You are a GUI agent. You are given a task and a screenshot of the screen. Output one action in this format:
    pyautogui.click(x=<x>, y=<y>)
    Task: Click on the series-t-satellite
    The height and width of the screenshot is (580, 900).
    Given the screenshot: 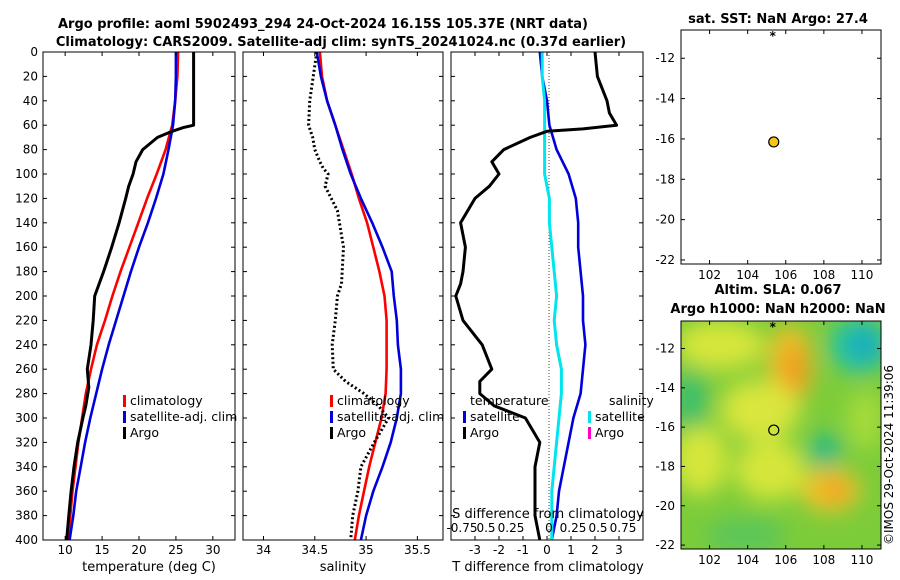 What is the action you would take?
    pyautogui.click(x=562, y=296)
    